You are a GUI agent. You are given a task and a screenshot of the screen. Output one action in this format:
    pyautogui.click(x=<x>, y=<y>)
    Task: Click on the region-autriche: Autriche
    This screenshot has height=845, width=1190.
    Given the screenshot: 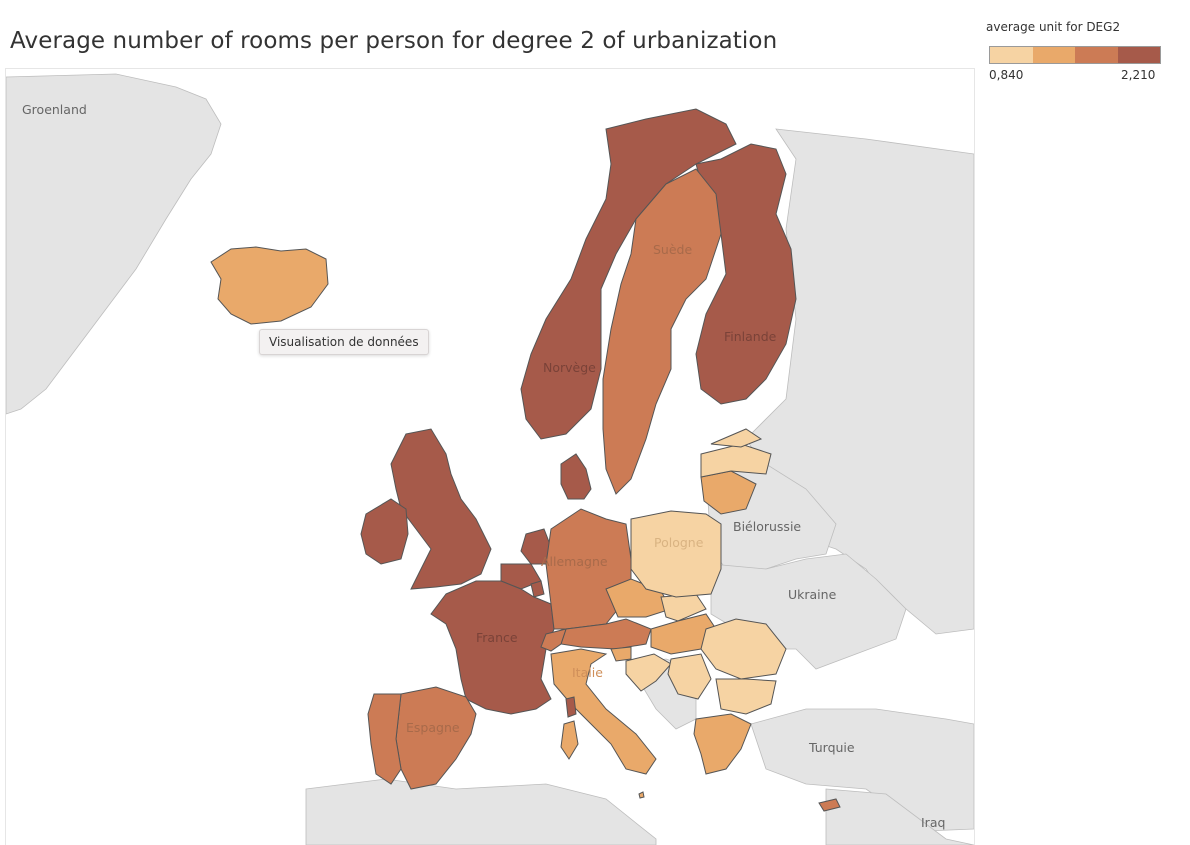 What is the action you would take?
    pyautogui.click(x=606, y=634)
    